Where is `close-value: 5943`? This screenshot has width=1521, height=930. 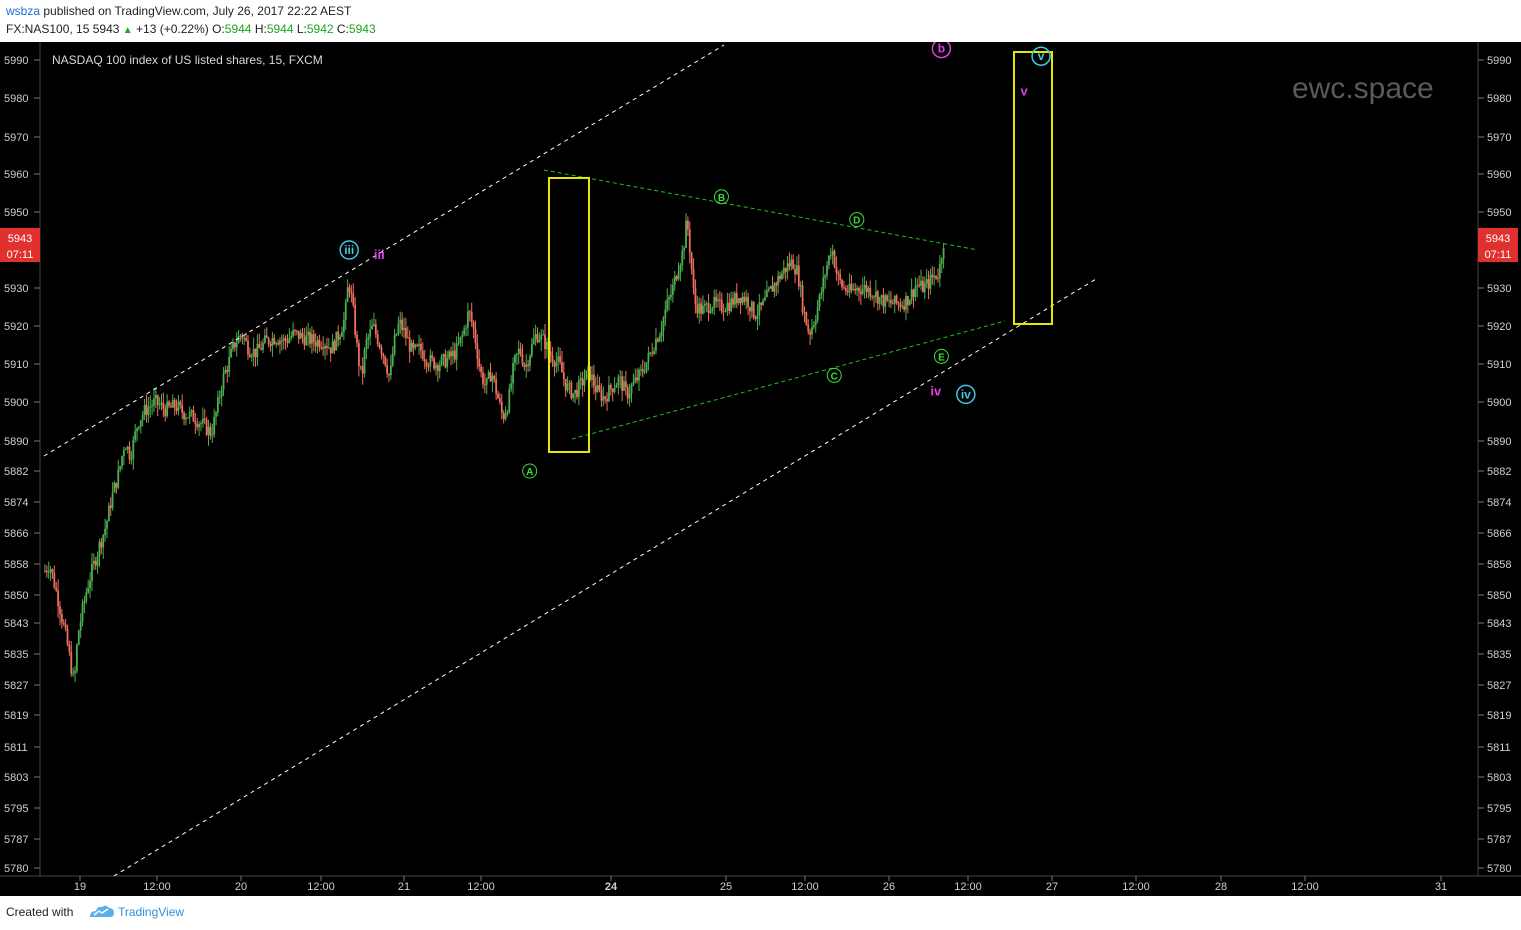
close-value: 5943 is located at coordinates (362, 29).